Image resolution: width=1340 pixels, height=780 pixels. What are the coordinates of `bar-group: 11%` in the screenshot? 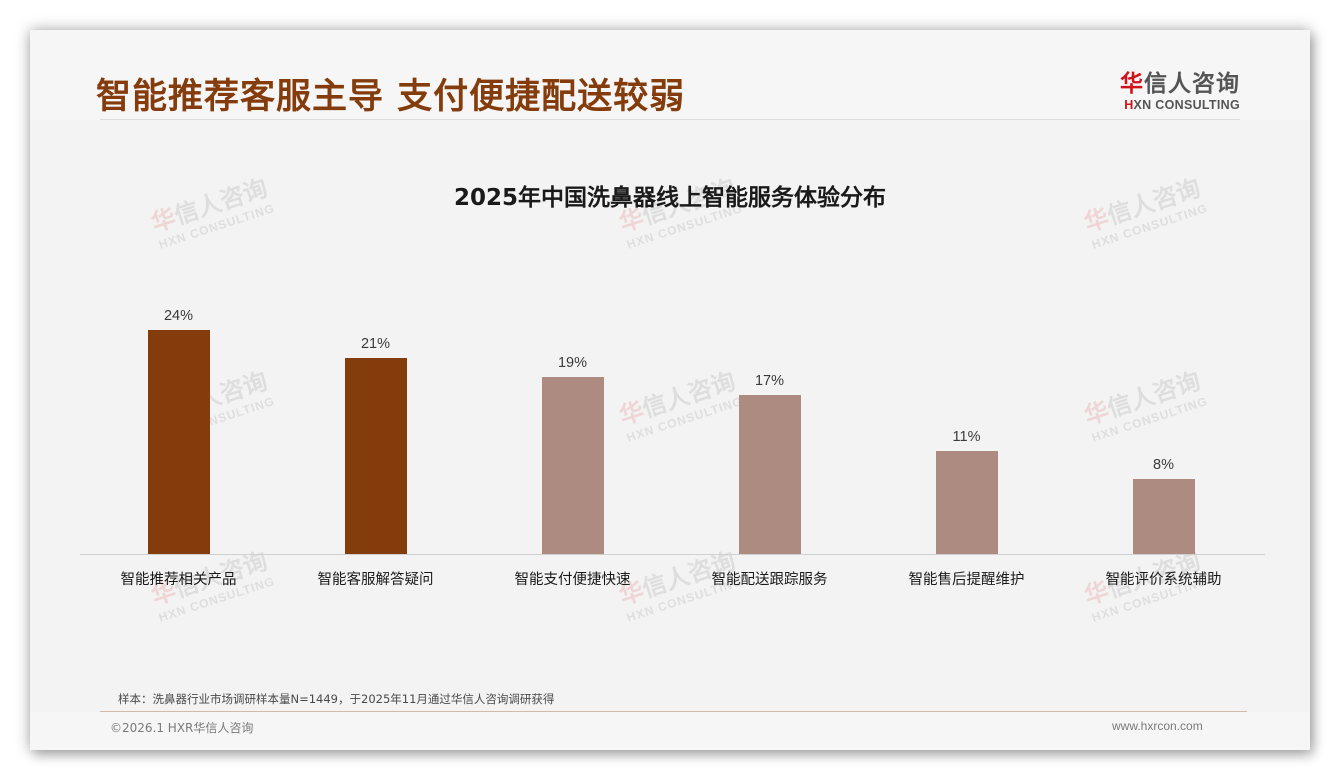 It's located at (966, 417).